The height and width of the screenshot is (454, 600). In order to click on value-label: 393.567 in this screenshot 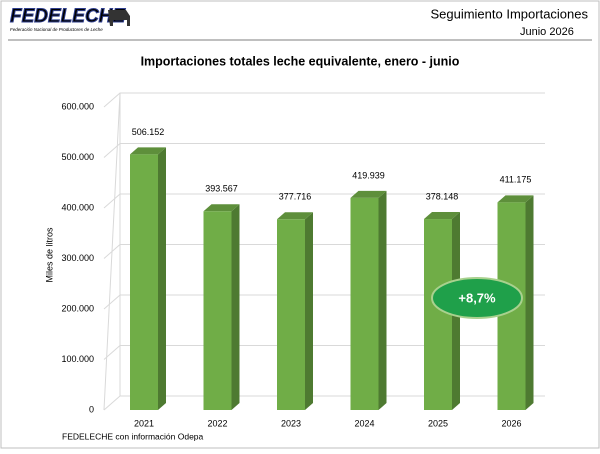, I will do `click(221, 189)`.